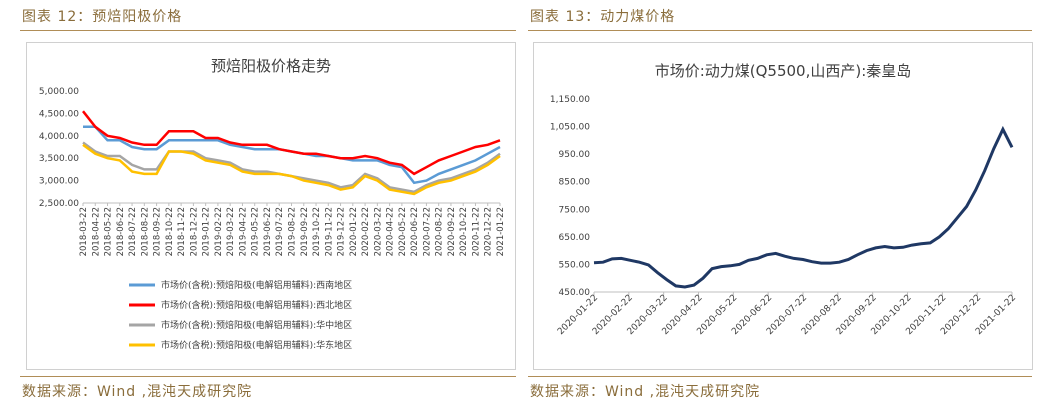 The image size is (1052, 407). Describe the element at coordinates (575, 210) in the screenshot. I see `y-tick-label: 750.00` at that location.